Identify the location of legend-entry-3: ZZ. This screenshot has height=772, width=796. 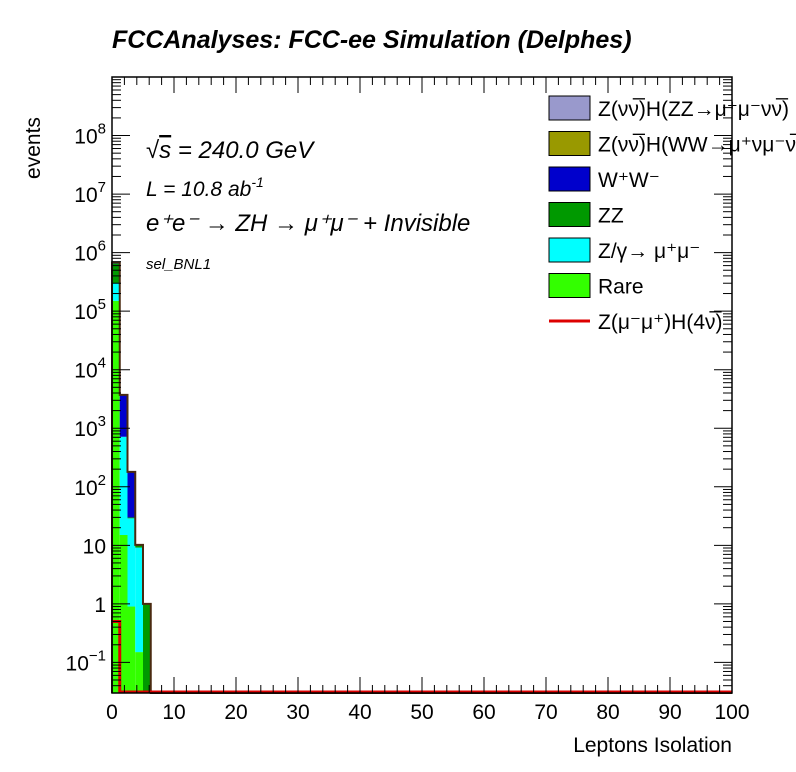
(586, 215).